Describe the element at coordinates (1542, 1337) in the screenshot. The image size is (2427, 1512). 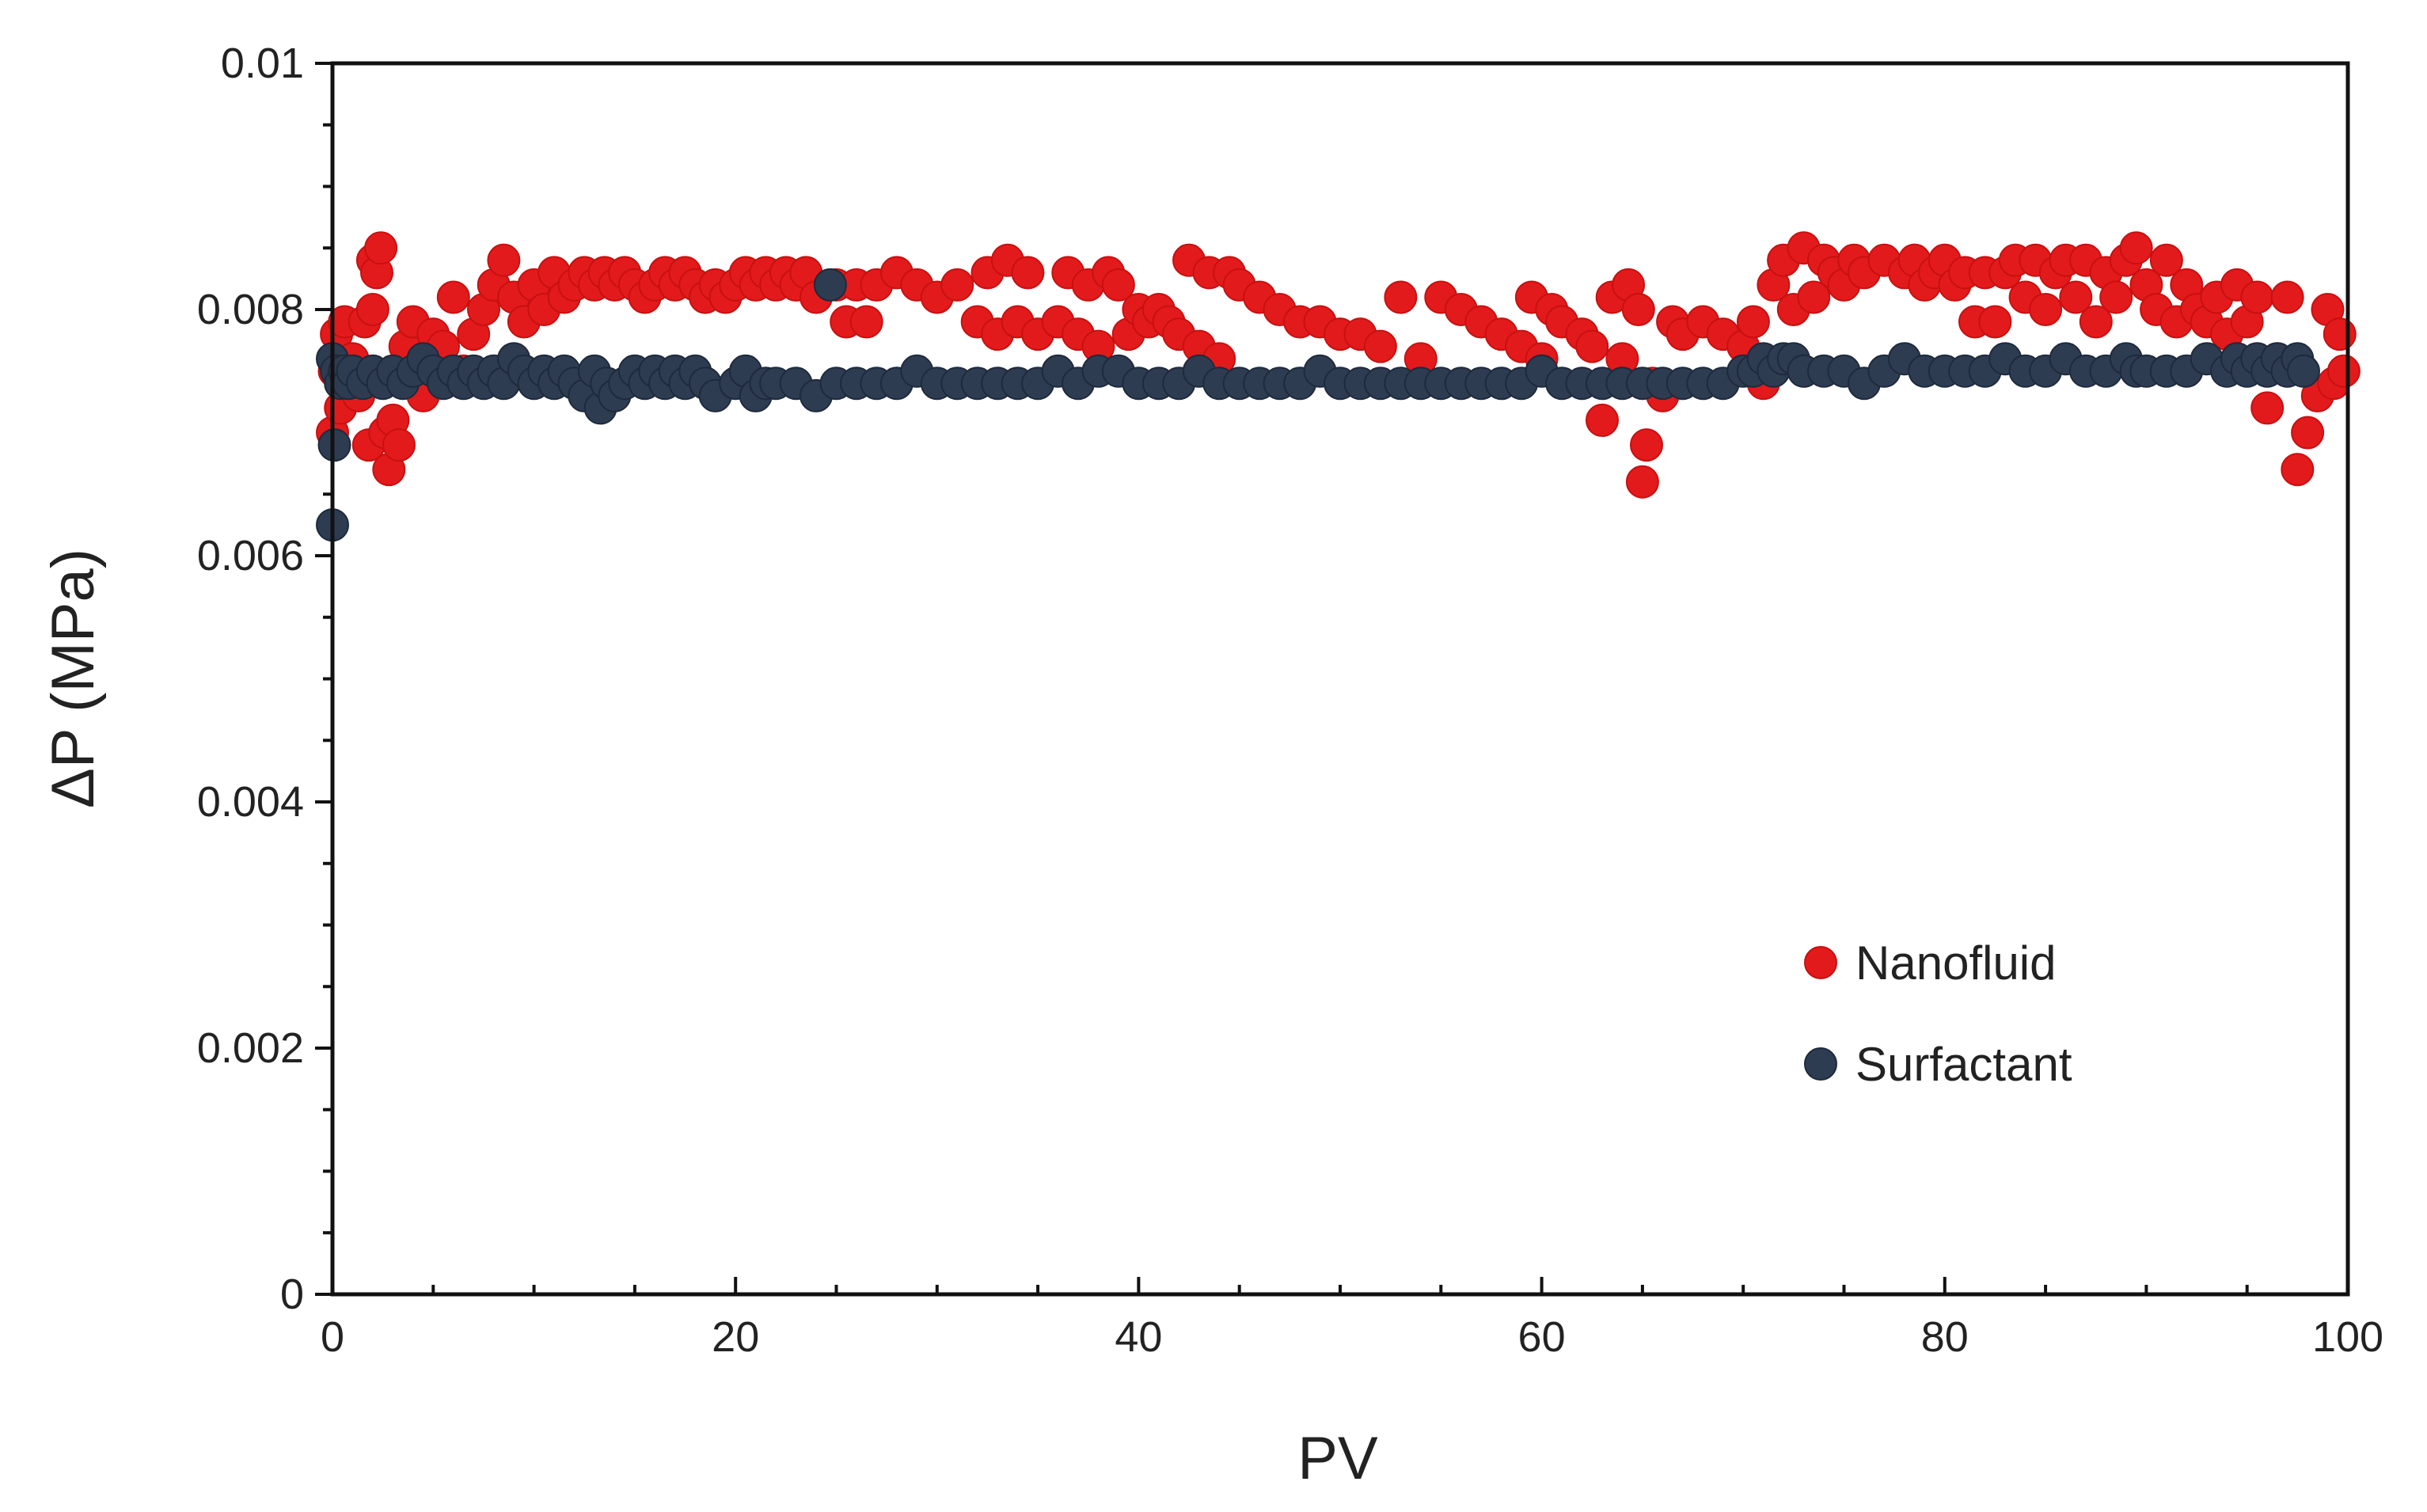
I see `x-tick-label: 60` at that location.